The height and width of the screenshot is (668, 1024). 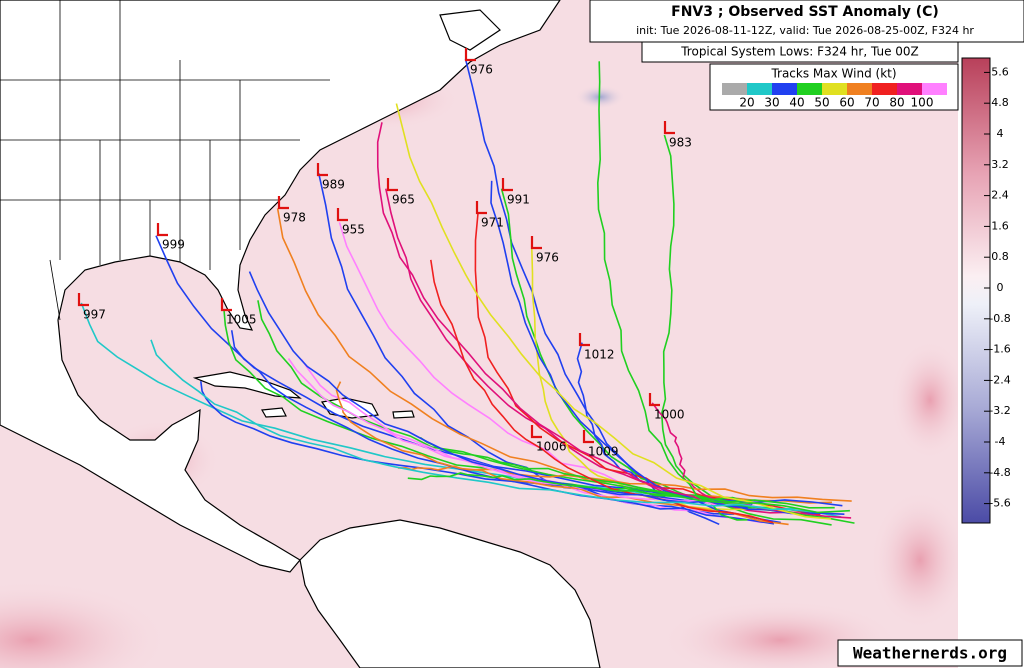 What do you see at coordinates (247, 385) in the screenshot?
I see `cuba` at bounding box center [247, 385].